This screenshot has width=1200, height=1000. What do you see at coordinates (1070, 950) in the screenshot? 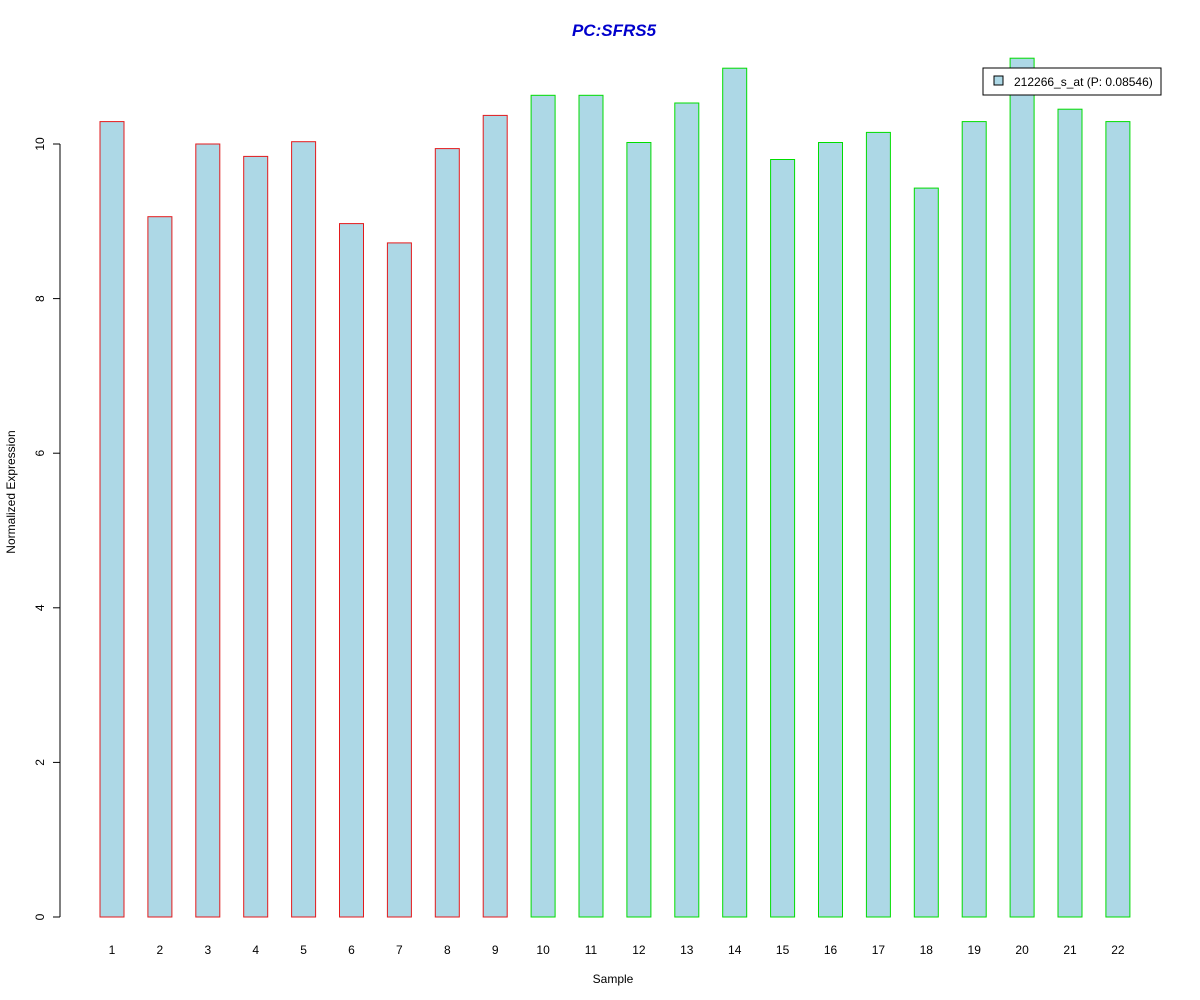
I see `x-tick-label: 21` at bounding box center [1070, 950].